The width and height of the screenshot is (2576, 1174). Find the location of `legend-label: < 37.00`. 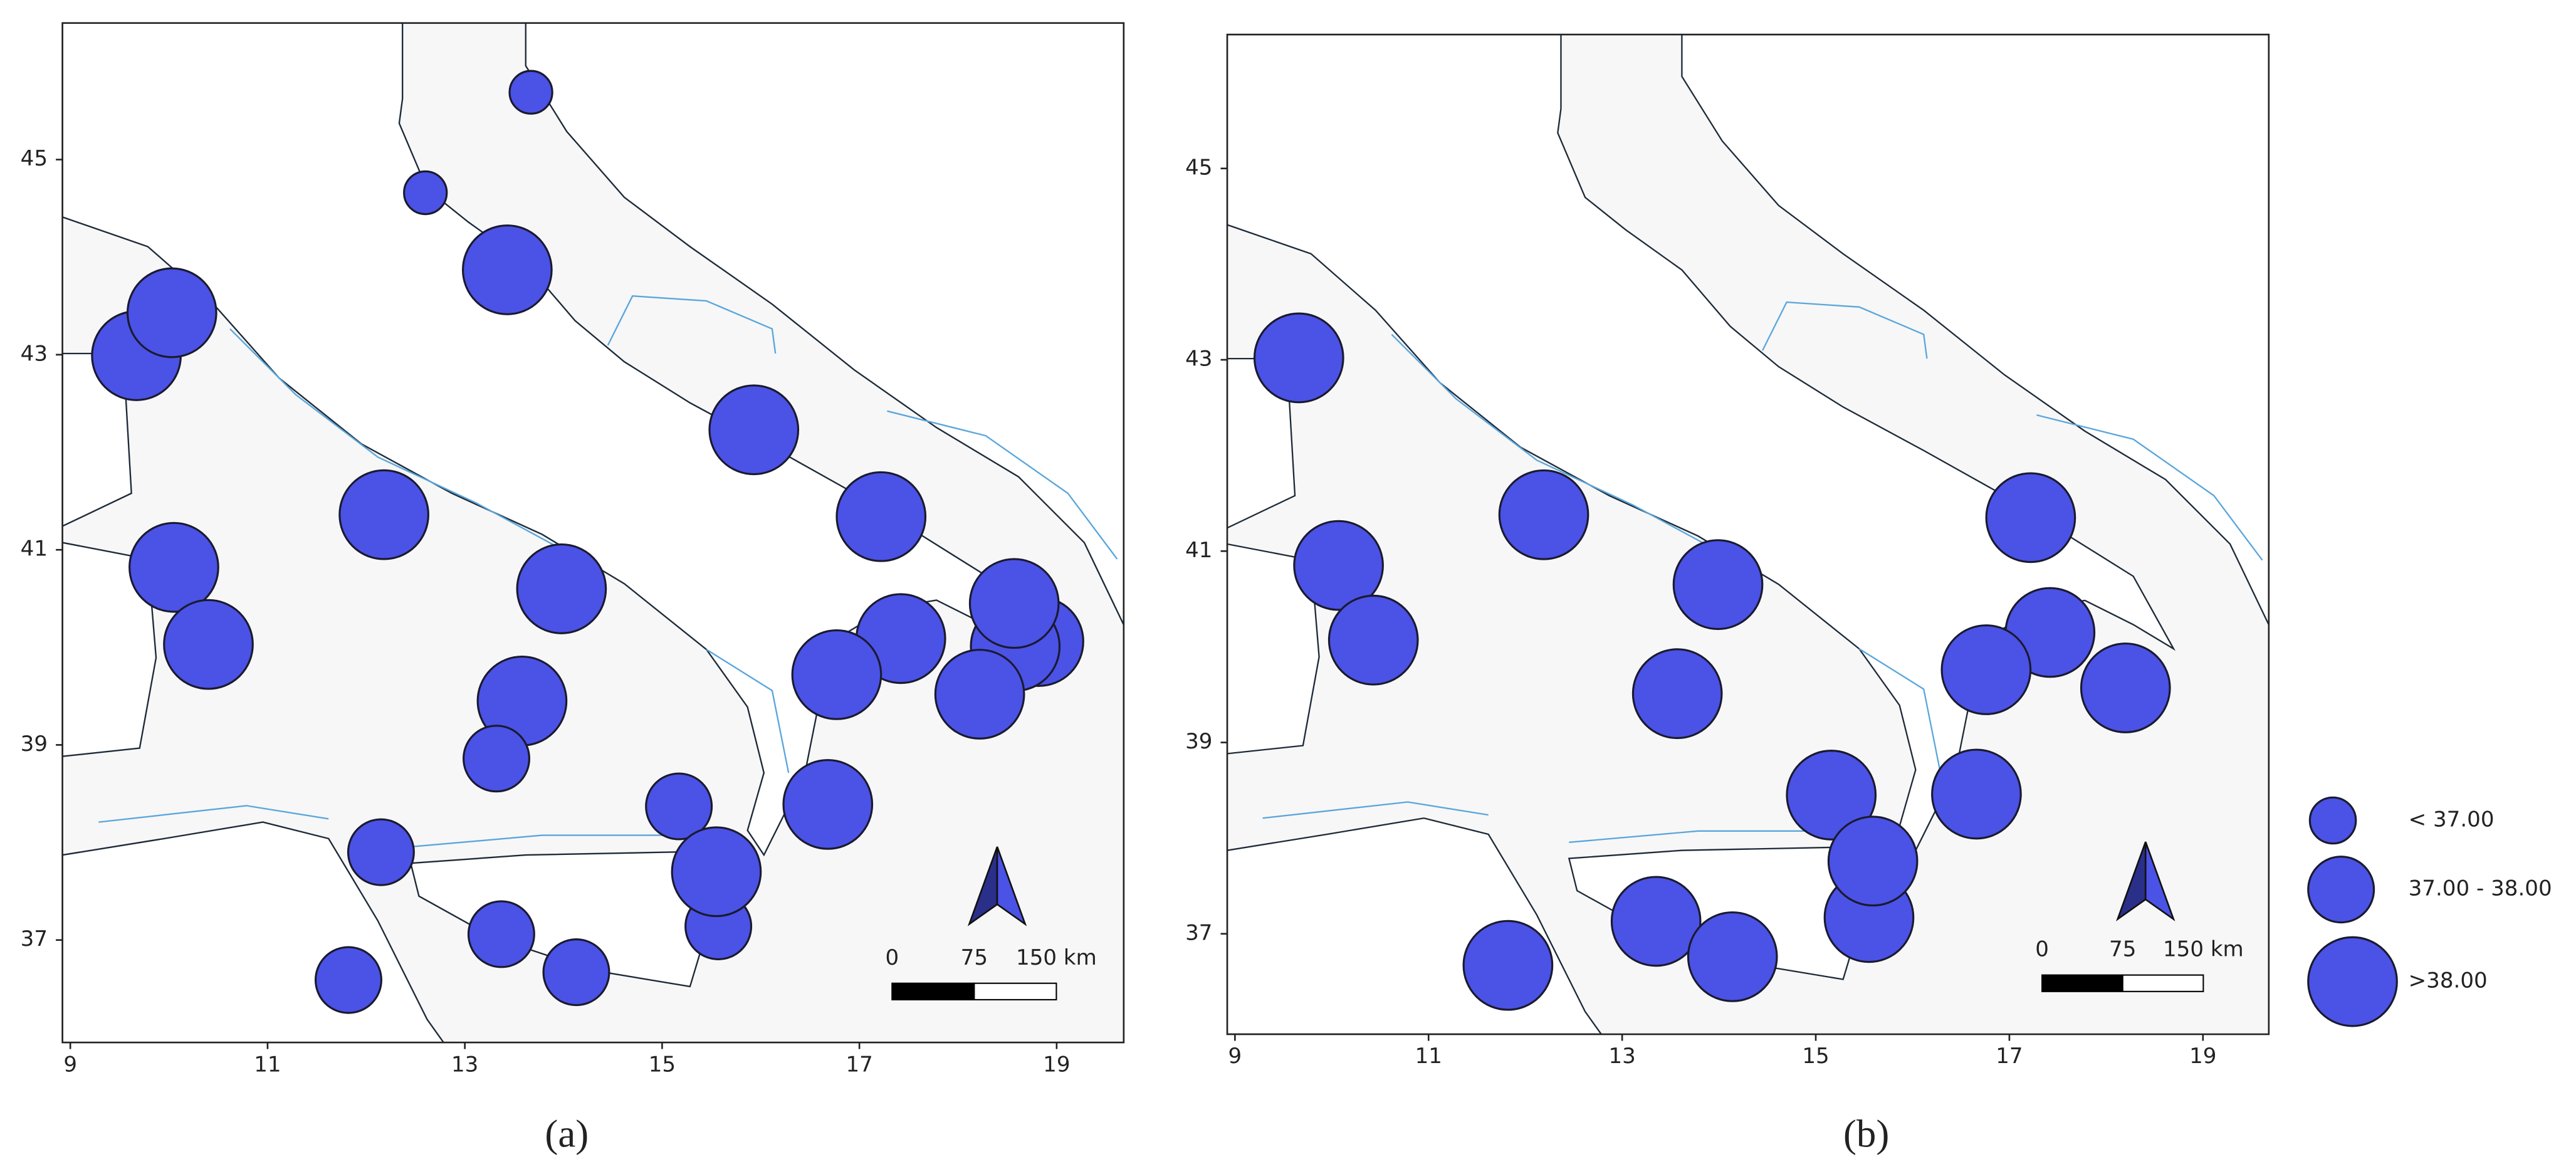

legend-label: < 37.00 is located at coordinates (2452, 819).